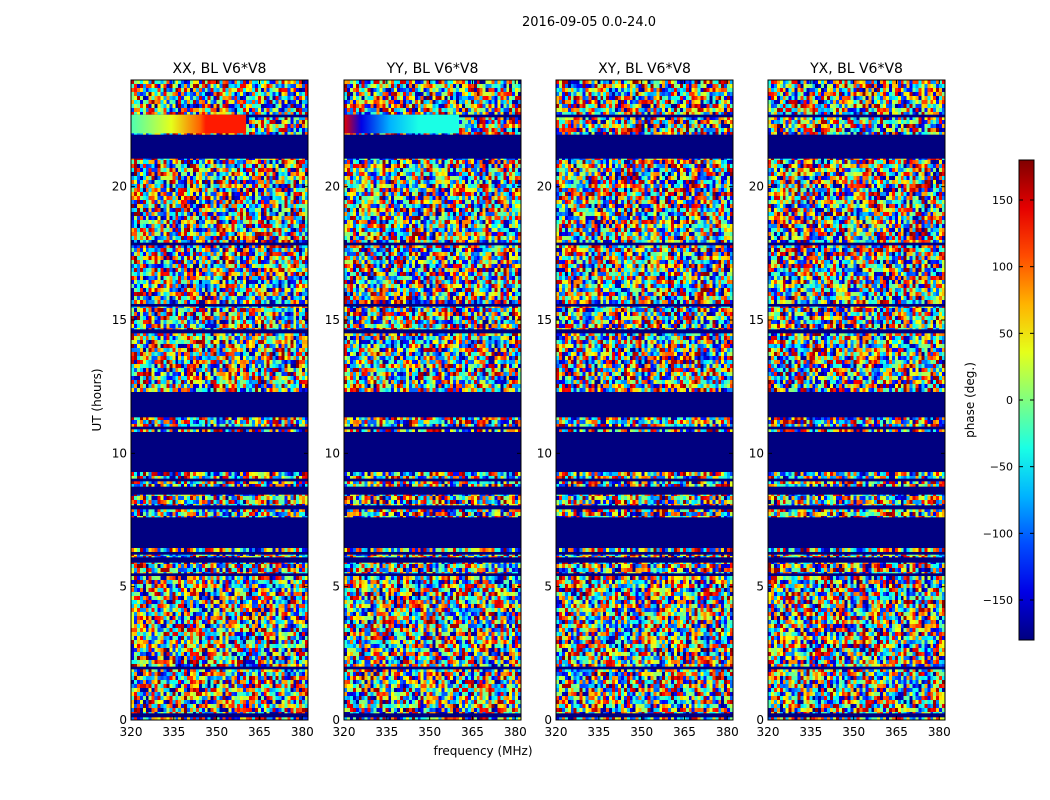 This screenshot has height=800, width=1050. What do you see at coordinates (998, 533) in the screenshot?
I see `colorbar-tick-label: −100` at bounding box center [998, 533].